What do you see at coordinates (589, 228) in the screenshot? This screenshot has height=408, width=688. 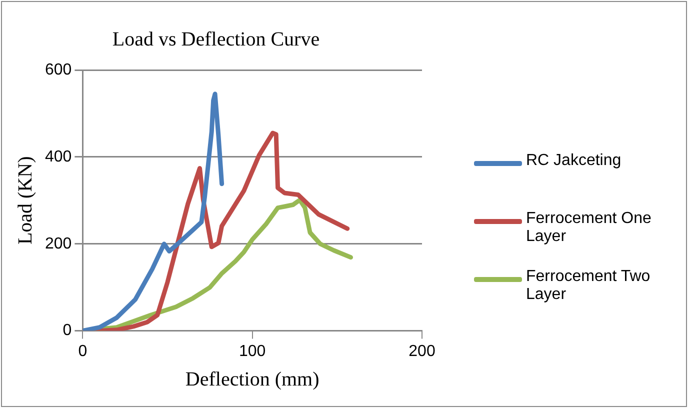 I see `legend-label: Ferrocement One Layer` at bounding box center [589, 228].